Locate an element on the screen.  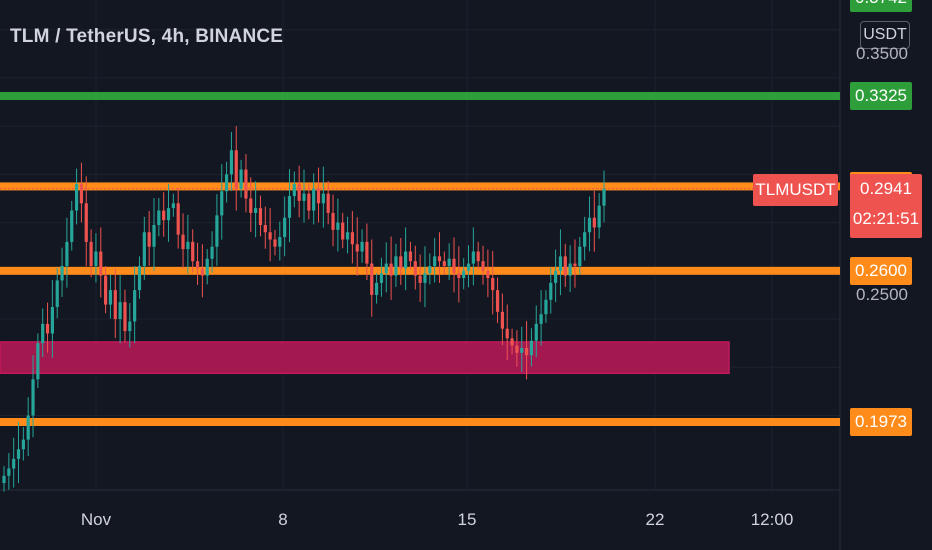
time-tick-label: Nov is located at coordinates (96, 519).